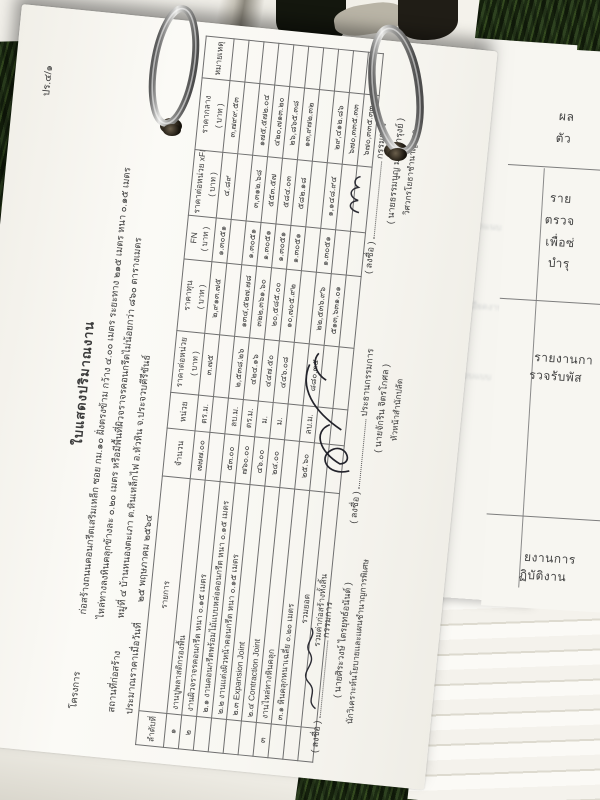  What do you see at coordinates (560, 220) in the screenshot?
I see `fragment-text: ตรวจ` at bounding box center [560, 220].